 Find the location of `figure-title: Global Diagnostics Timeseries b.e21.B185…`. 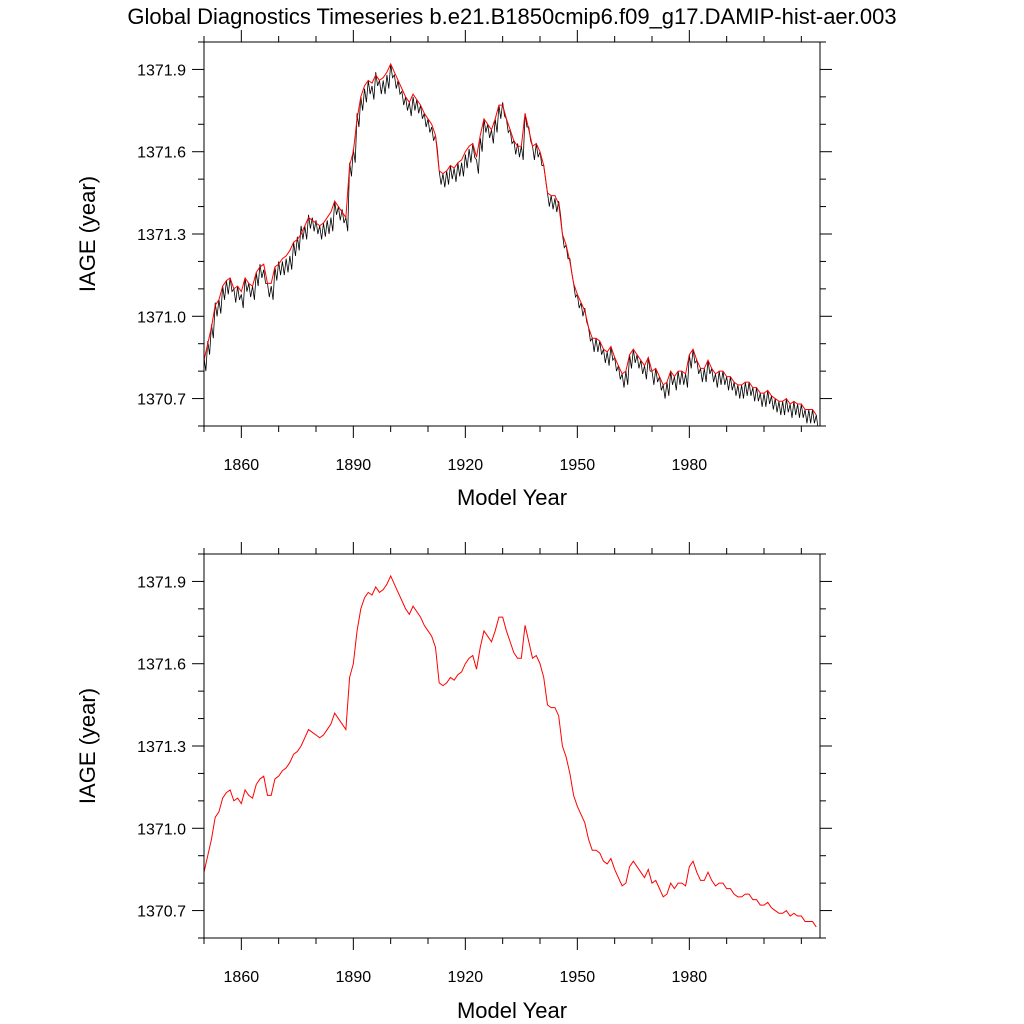

figure-title: Global Diagnostics Timeseries b.e21.B185… is located at coordinates (511, 16).